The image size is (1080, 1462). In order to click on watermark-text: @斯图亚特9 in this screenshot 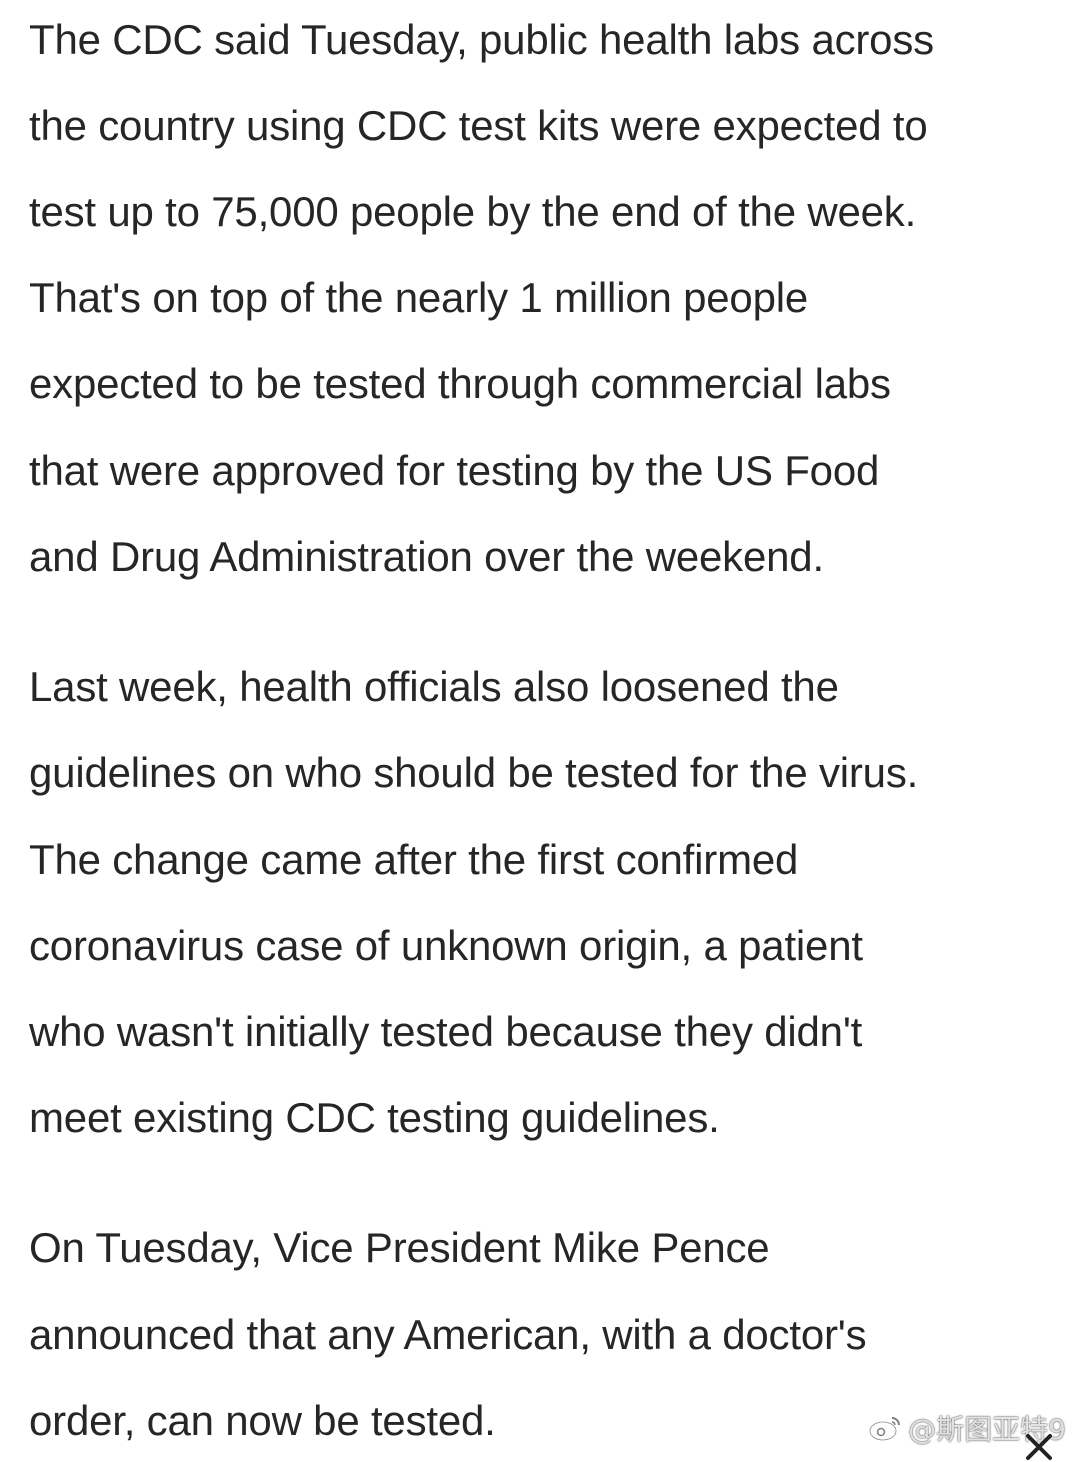, I will do `click(987, 1429)`.